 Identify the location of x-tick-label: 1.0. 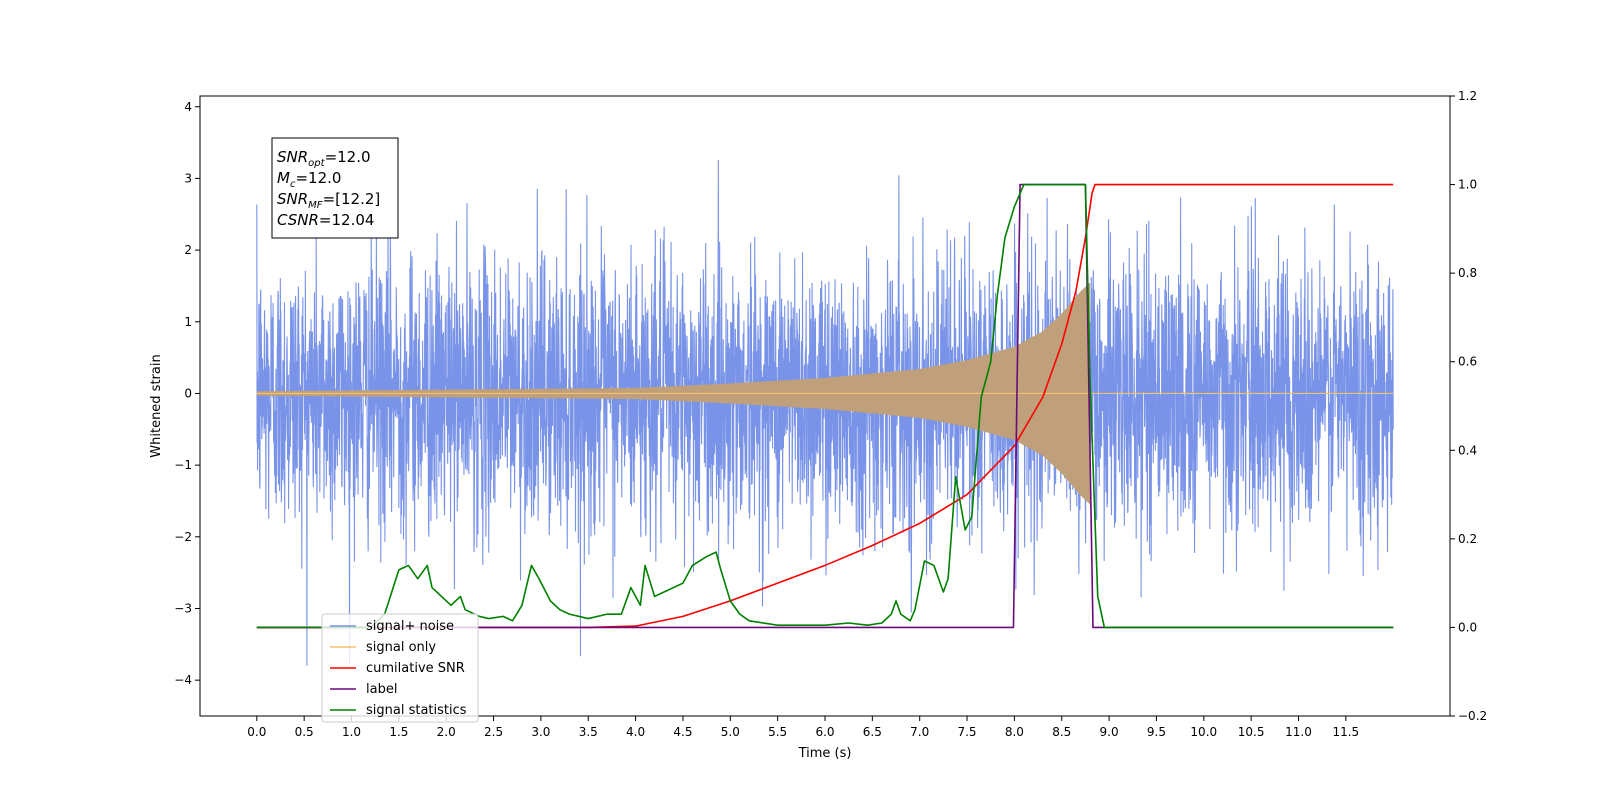
(351, 732).